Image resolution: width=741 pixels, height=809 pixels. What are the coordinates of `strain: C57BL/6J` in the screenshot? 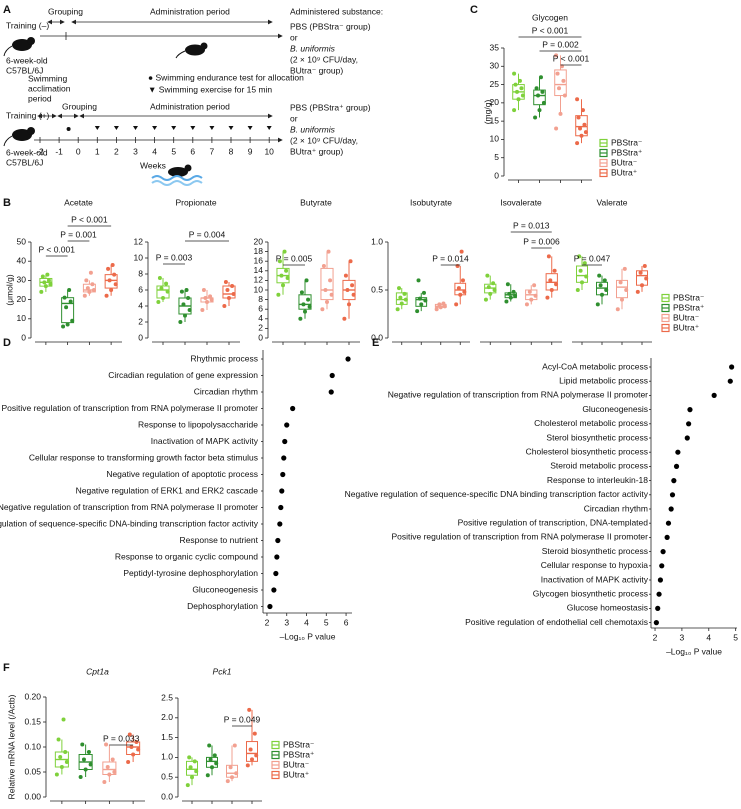 It's located at (24, 162).